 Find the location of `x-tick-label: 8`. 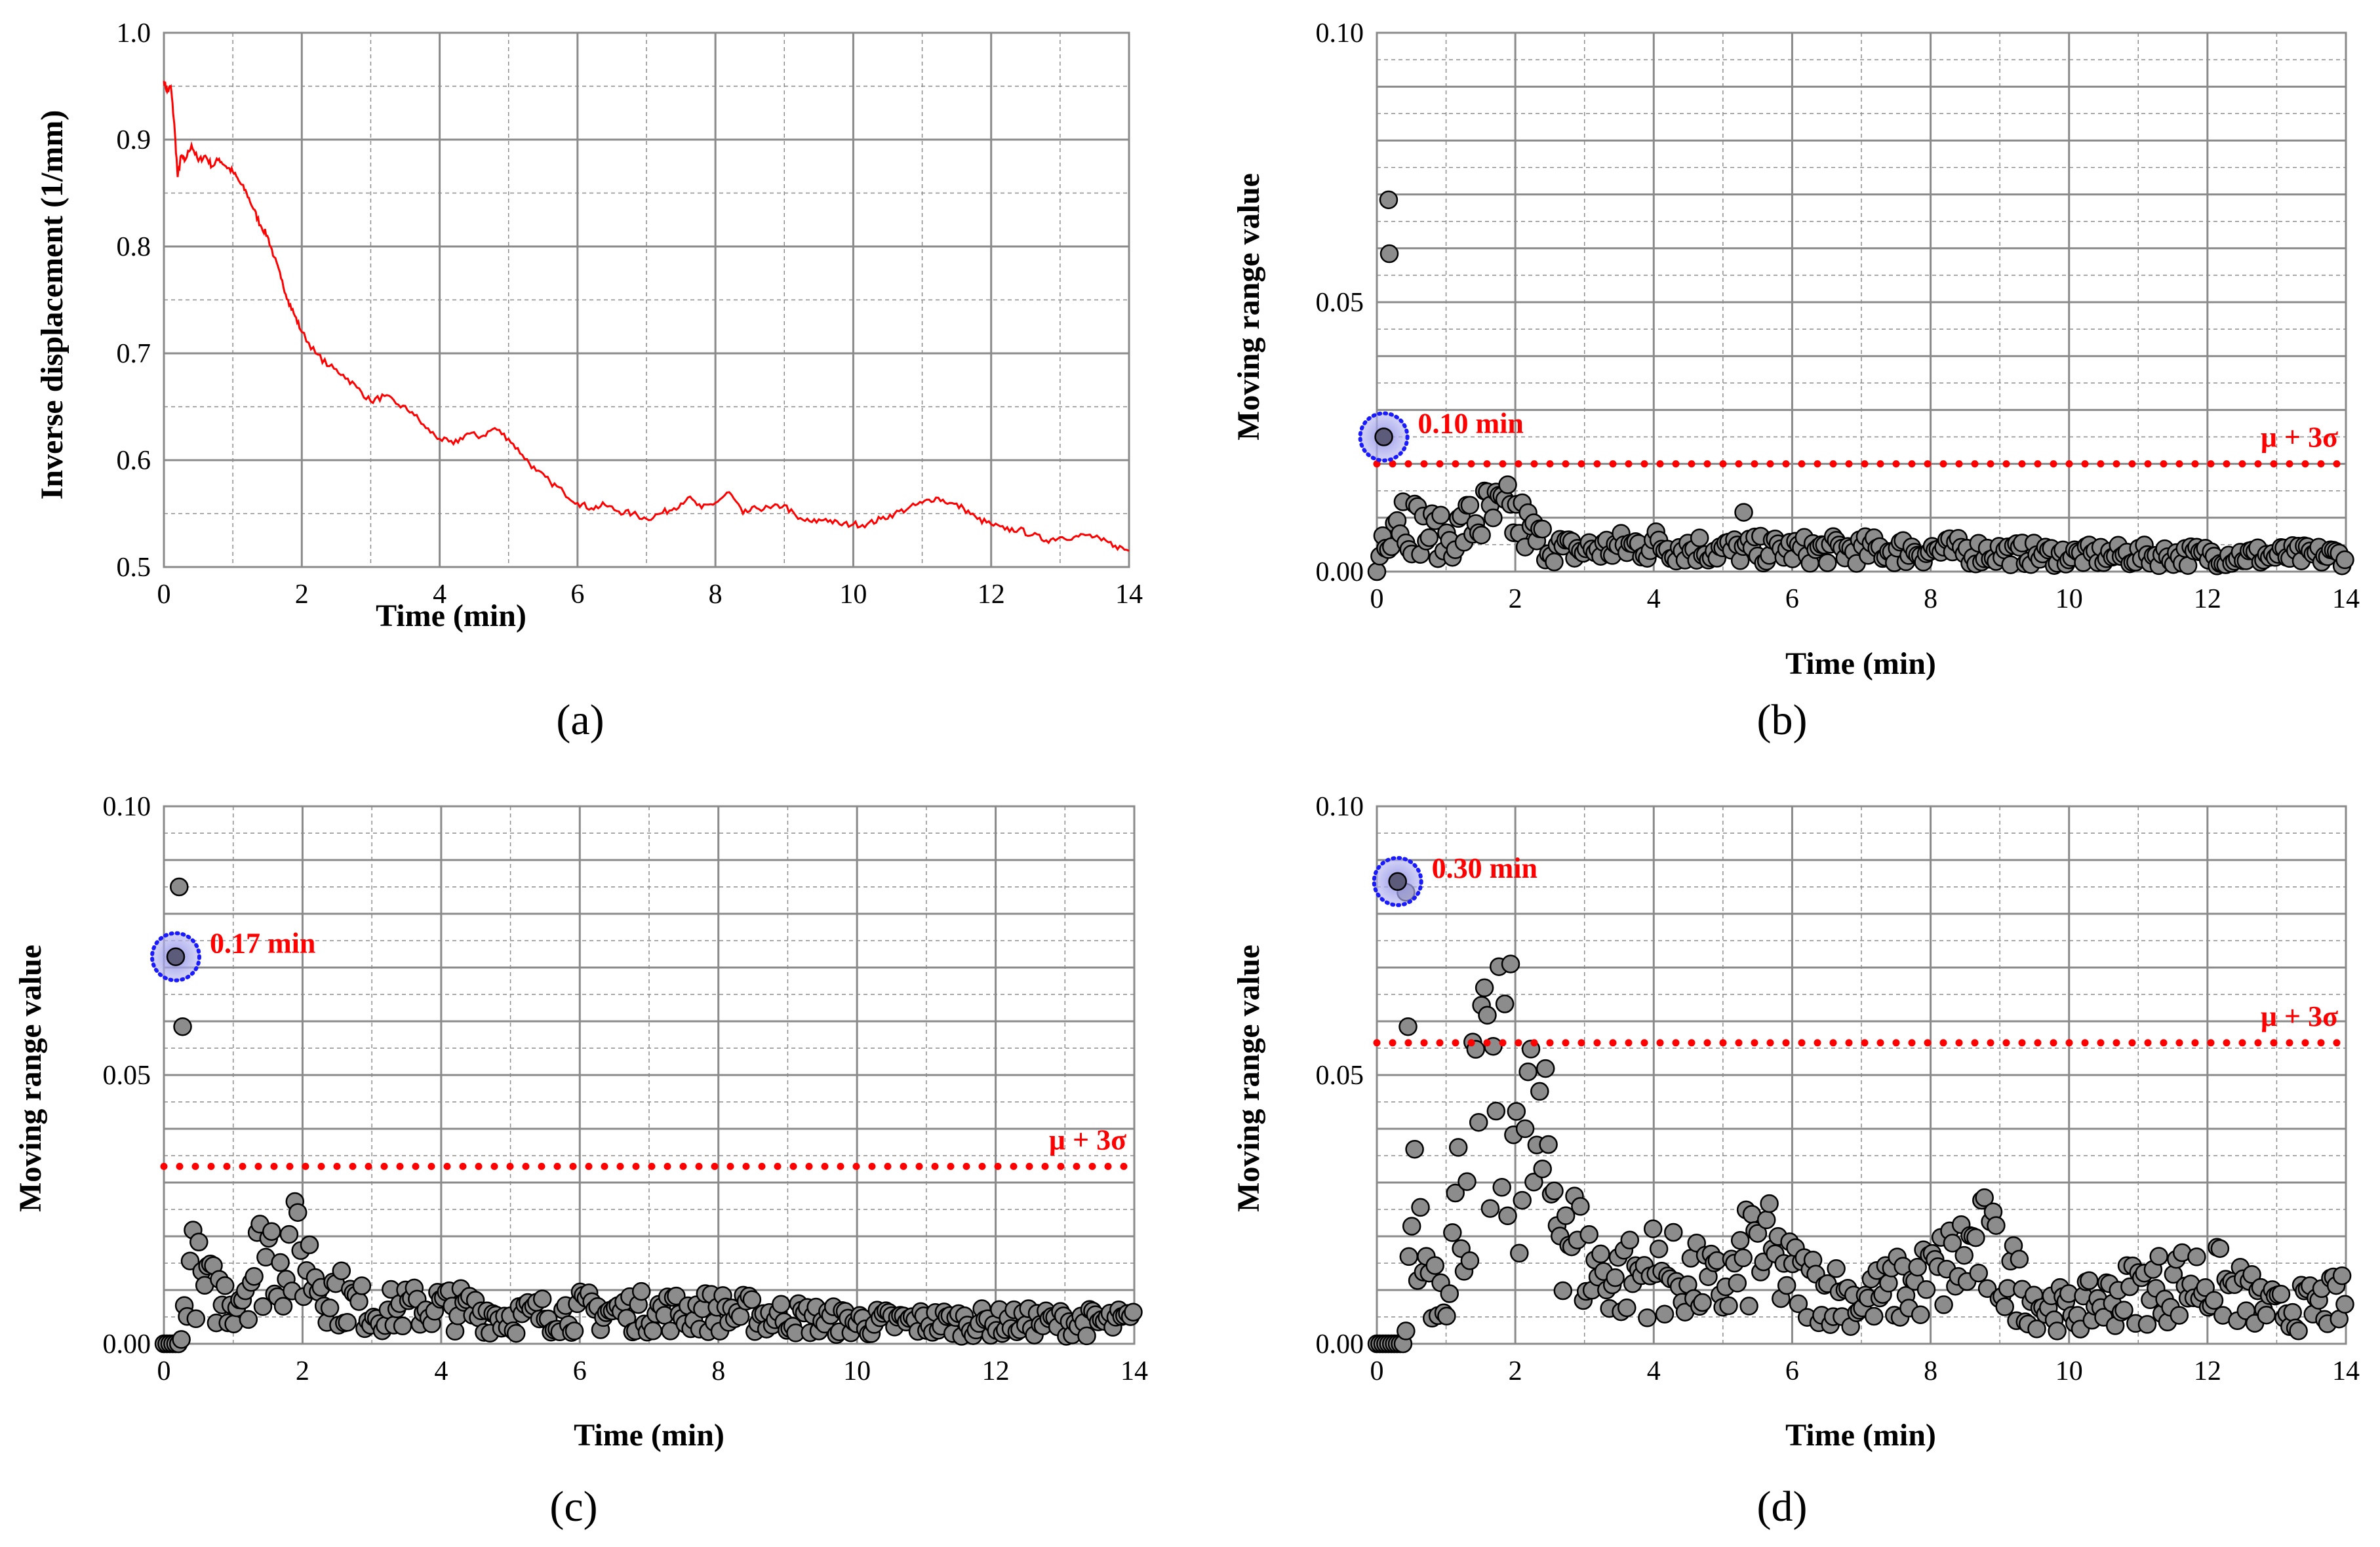

x-tick-label: 8 is located at coordinates (718, 1371).